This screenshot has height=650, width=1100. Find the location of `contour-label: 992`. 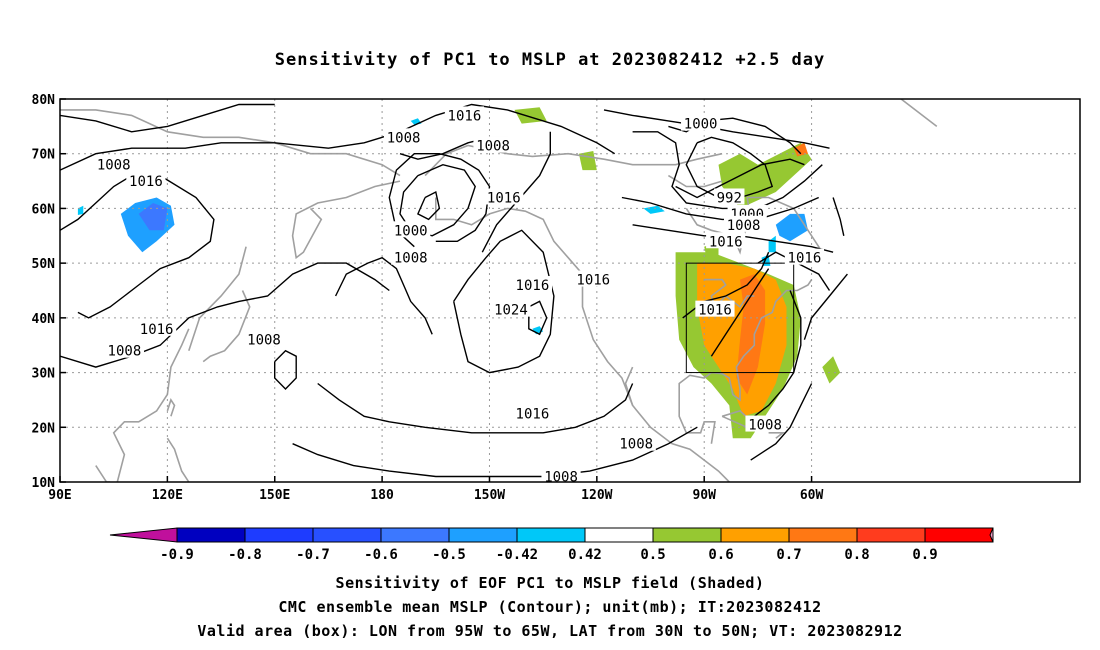

contour-label: 992 is located at coordinates (729, 198).